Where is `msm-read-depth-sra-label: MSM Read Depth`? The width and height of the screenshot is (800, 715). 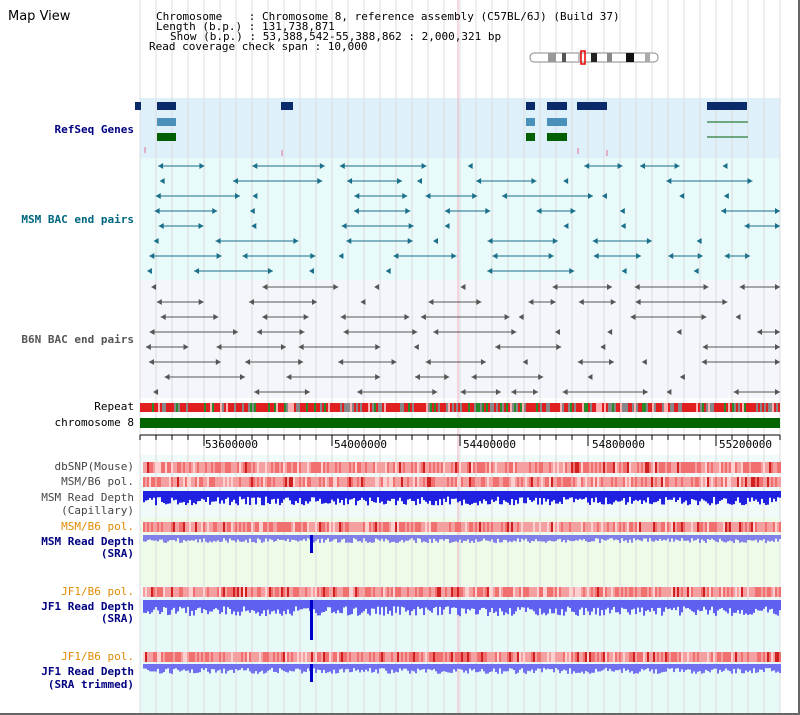
msm-read-depth-sra-label: MSM Read Depth is located at coordinates (87, 541).